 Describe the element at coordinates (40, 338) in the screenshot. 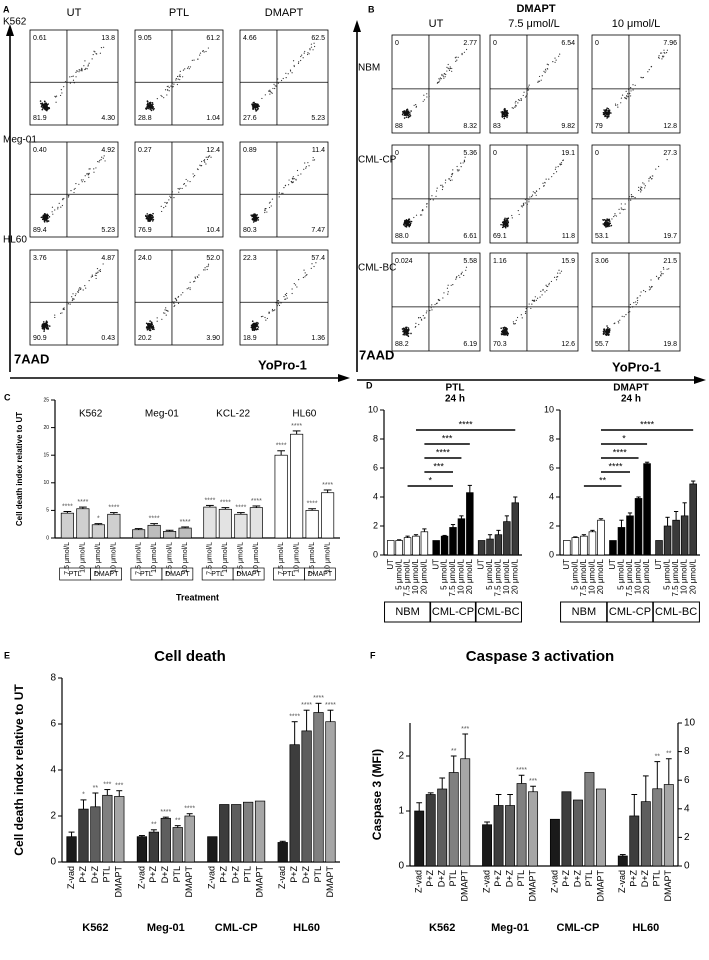

I see `quadrant-value: 90.9` at that location.